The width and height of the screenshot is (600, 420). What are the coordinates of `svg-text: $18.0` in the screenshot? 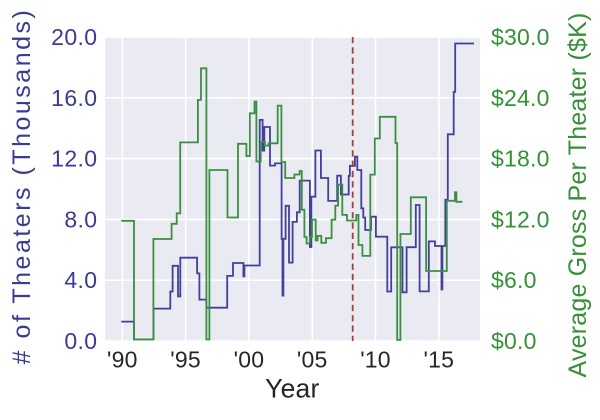 It's located at (520, 159).